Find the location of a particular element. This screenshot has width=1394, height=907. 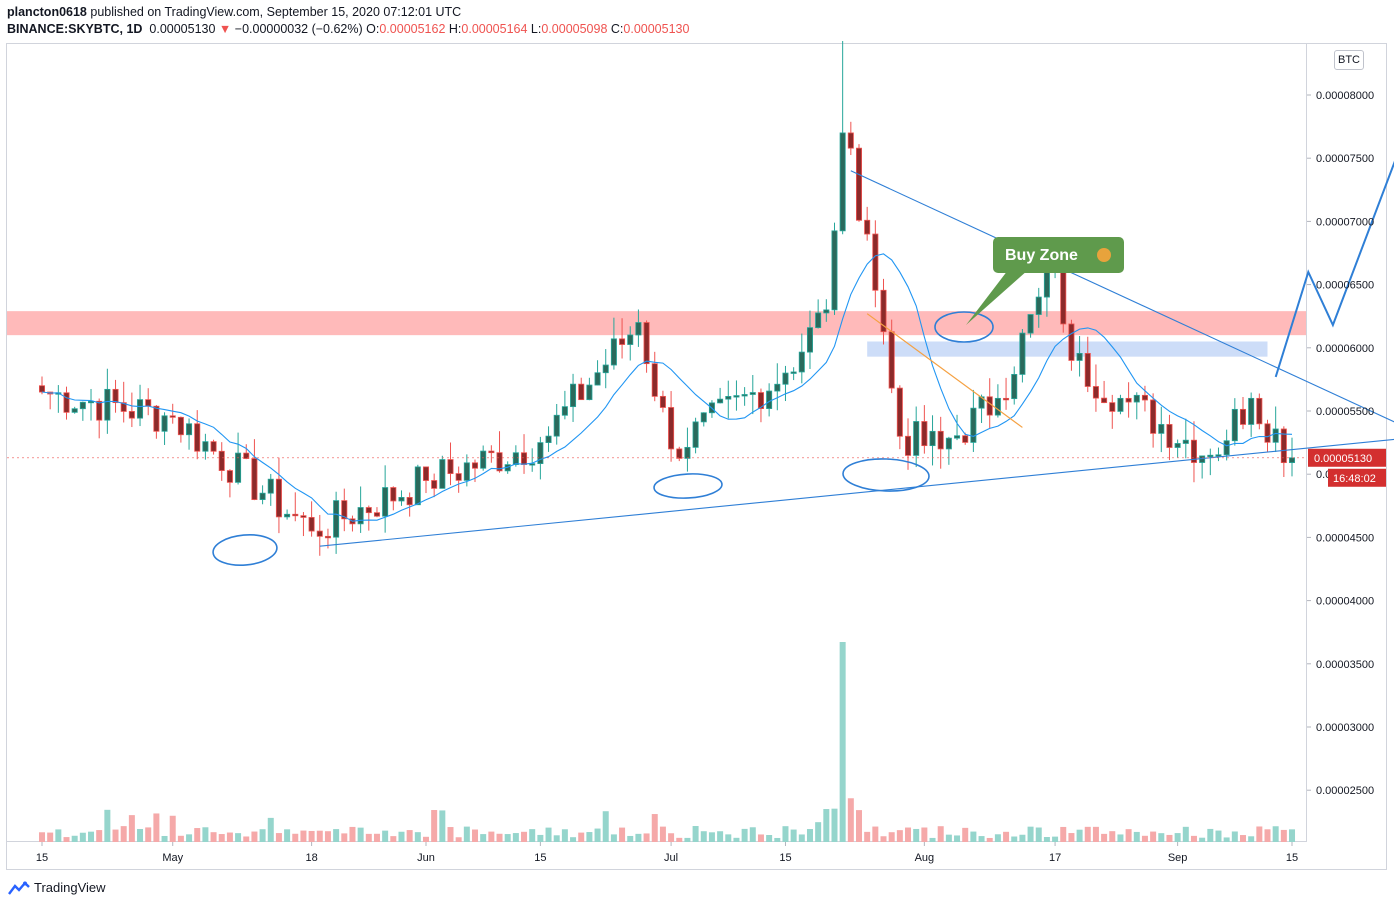

down-arrow-icon: ▼ is located at coordinates (225, 29).